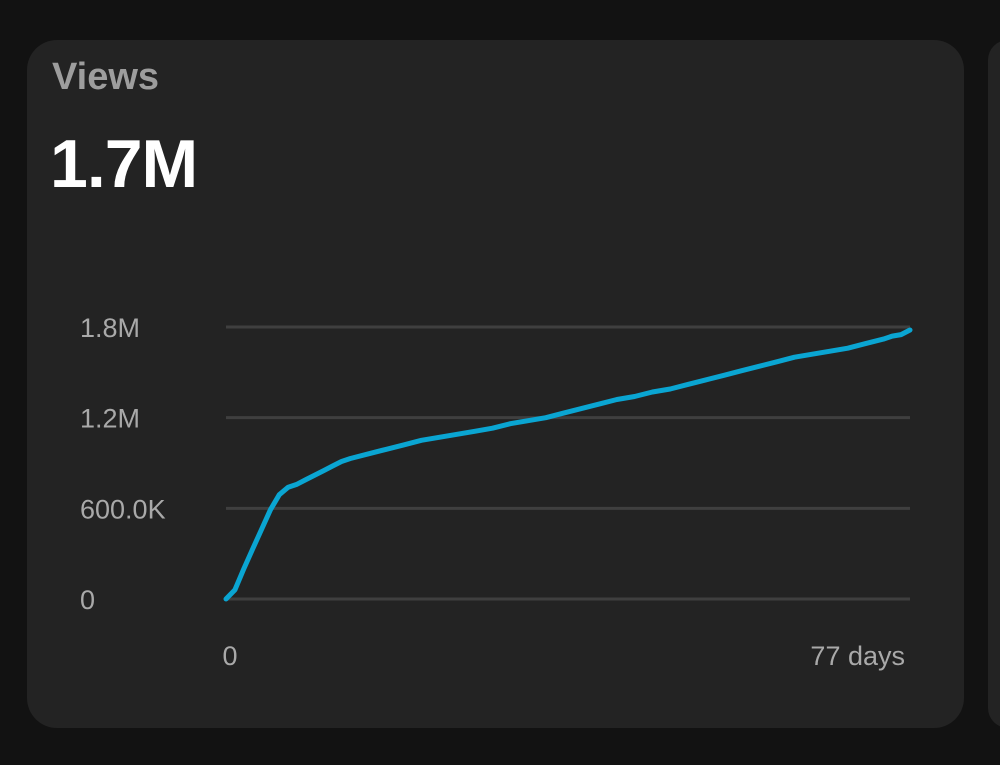 The width and height of the screenshot is (1000, 765). What do you see at coordinates (994, 384) in the screenshot?
I see `next-card-peek` at bounding box center [994, 384].